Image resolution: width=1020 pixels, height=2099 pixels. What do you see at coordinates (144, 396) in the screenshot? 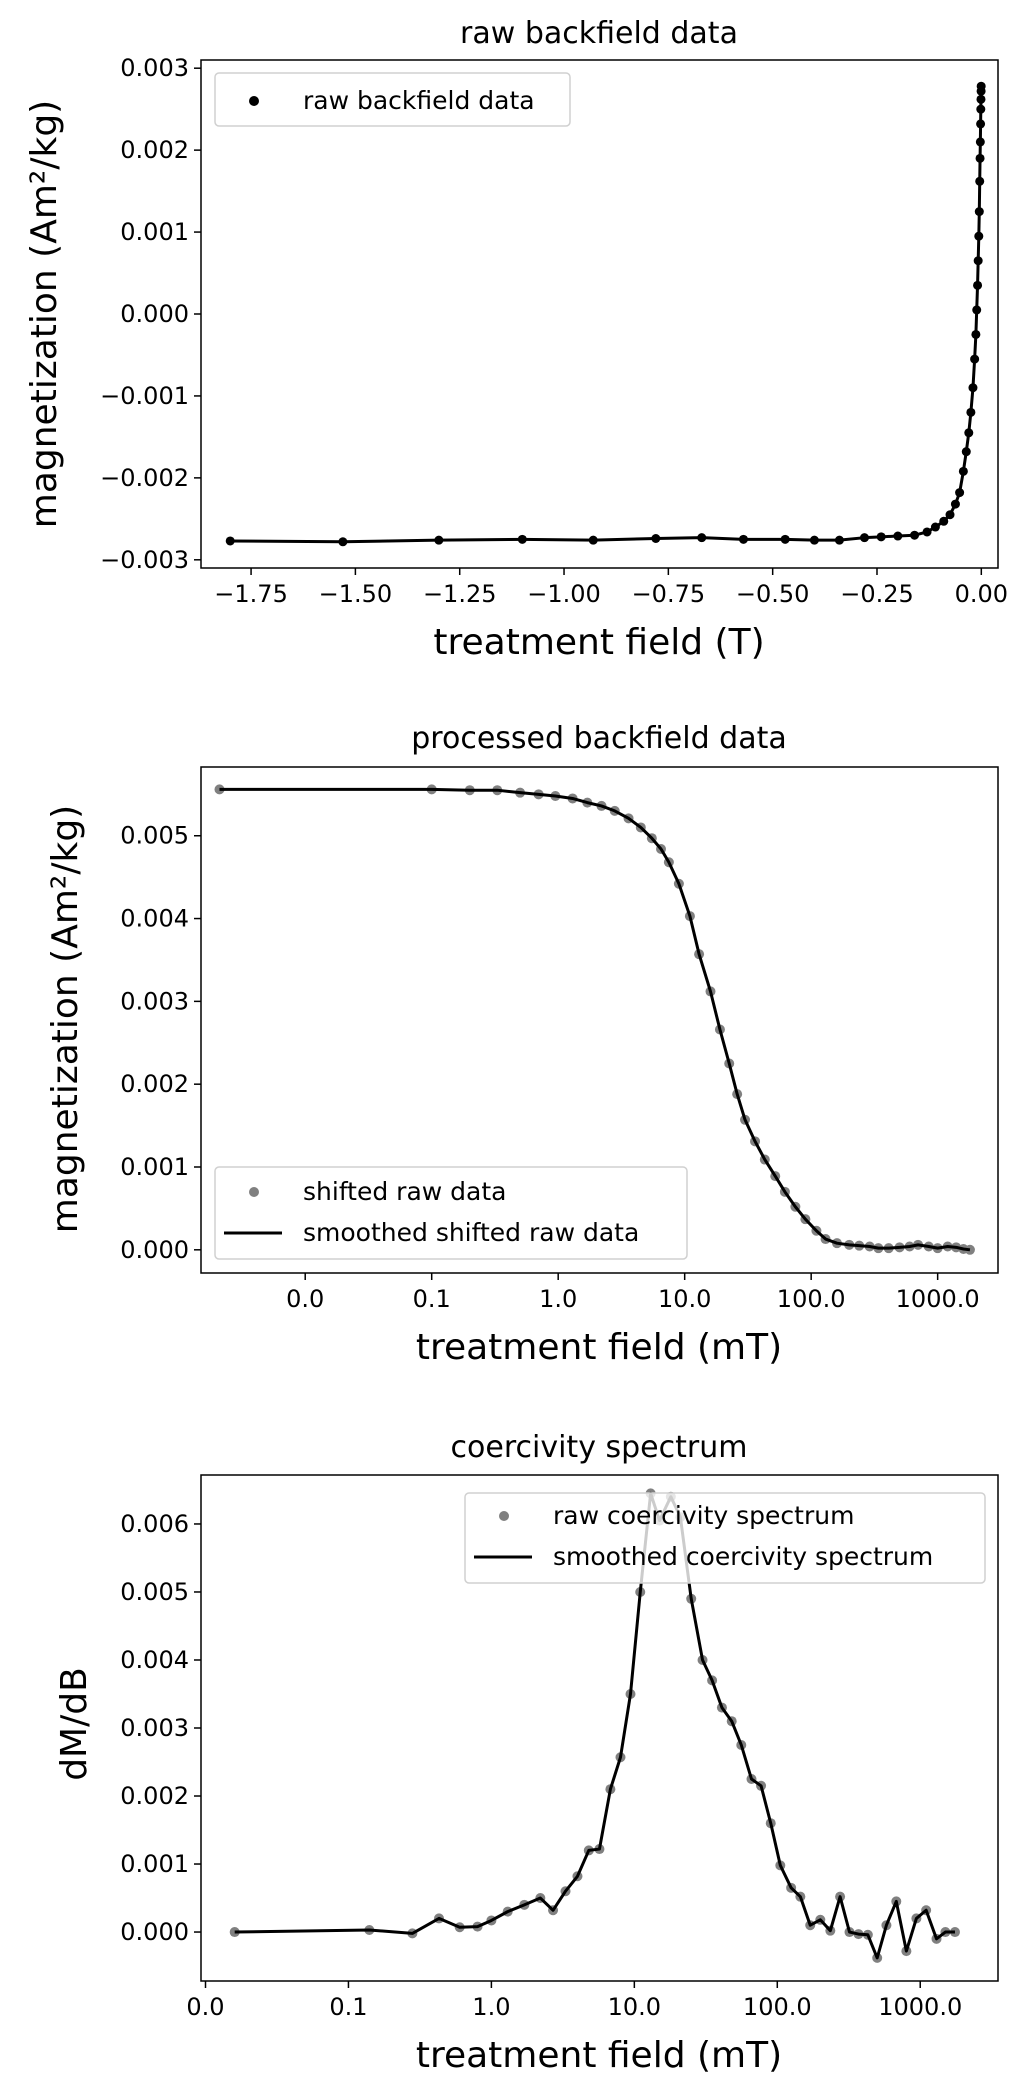
I see `y-tick-label: −0.001` at bounding box center [144, 396].